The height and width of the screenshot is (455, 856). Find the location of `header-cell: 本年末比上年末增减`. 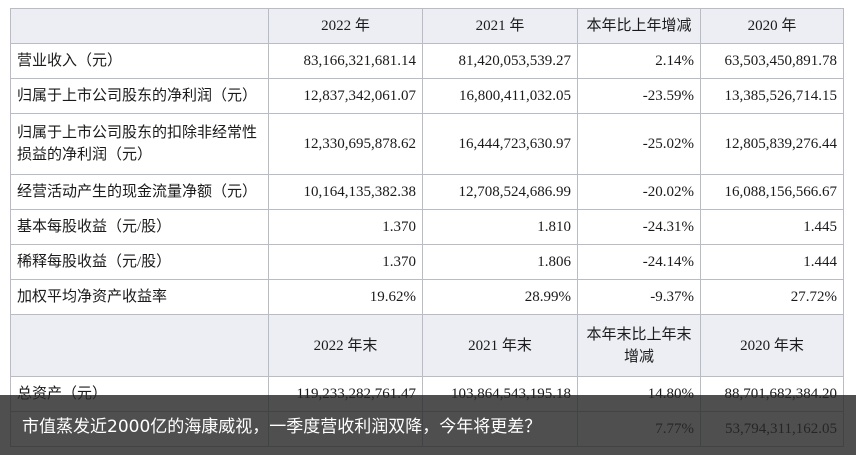

header-cell: 本年末比上年末增减 is located at coordinates (639, 345).